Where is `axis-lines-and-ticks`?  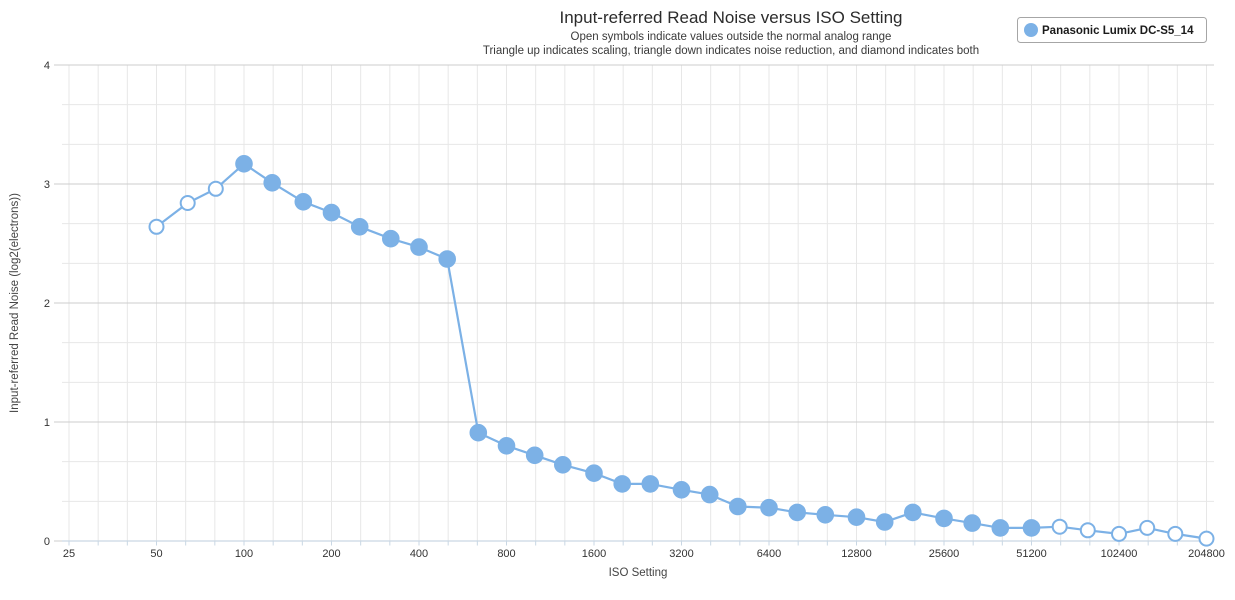 axis-lines-and-ticks is located at coordinates (638, 543).